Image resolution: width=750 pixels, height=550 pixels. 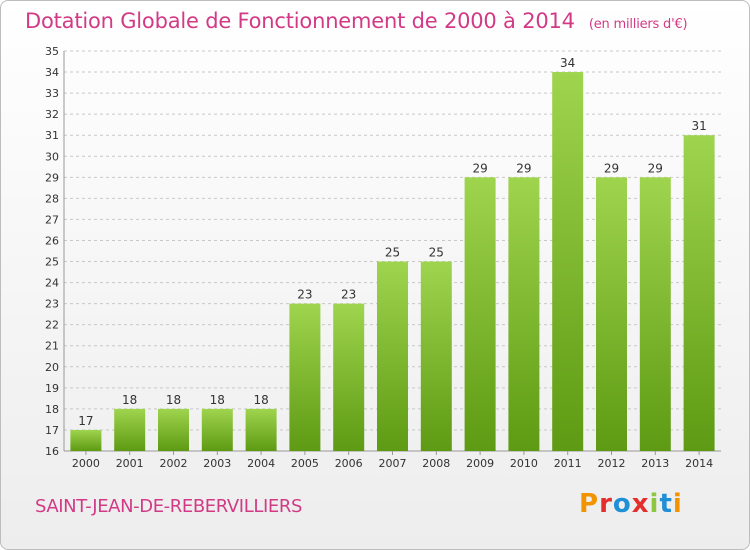 I want to click on y-tick-label: 31, so click(x=52, y=135).